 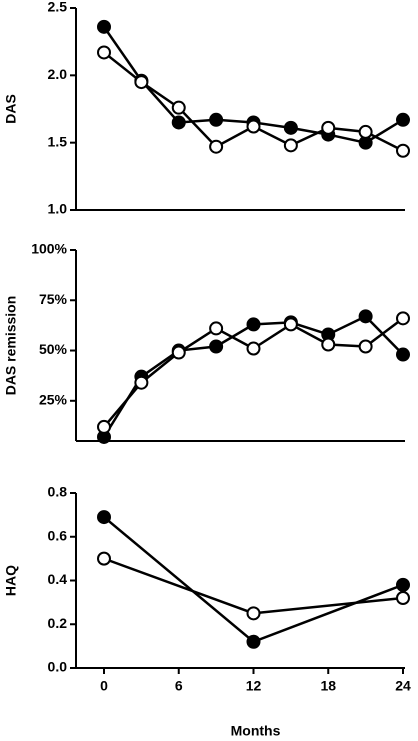 I want to click on y-tick-label: 0.0, so click(x=58, y=667).